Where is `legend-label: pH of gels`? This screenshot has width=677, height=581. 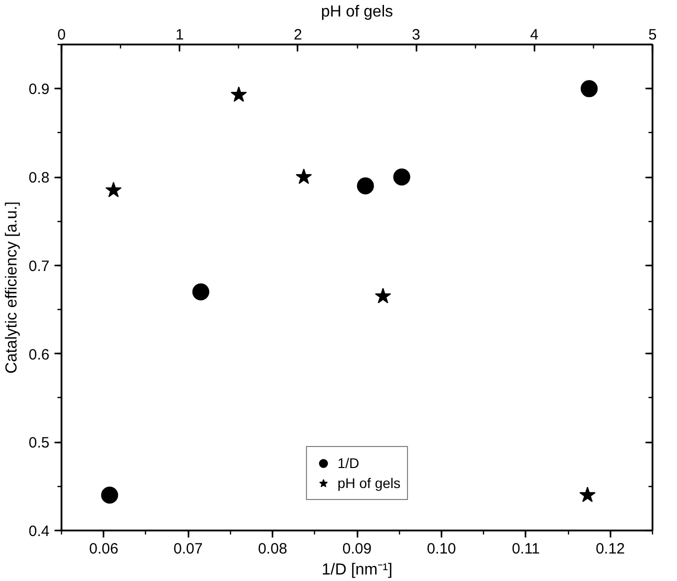 legend-label: pH of gels is located at coordinates (369, 483).